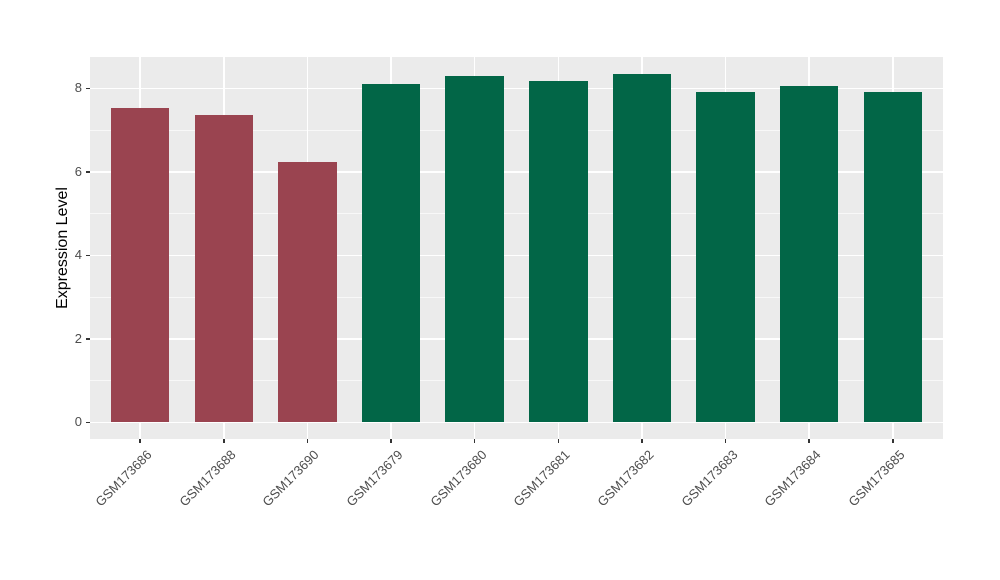  What do you see at coordinates (207, 478) in the screenshot?
I see `x-tick-label: GSM173688` at bounding box center [207, 478].